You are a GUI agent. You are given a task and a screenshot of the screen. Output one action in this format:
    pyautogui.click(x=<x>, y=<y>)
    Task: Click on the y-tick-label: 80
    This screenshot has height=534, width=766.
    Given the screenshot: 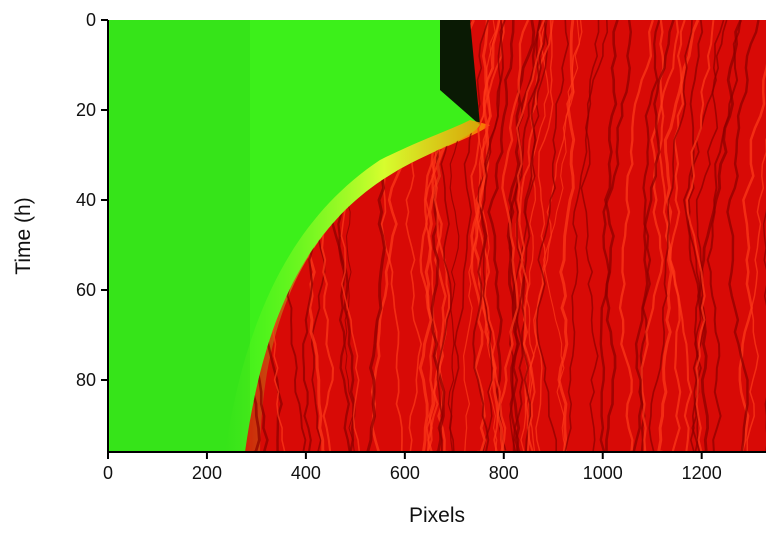 What is the action you would take?
    pyautogui.click(x=86, y=380)
    